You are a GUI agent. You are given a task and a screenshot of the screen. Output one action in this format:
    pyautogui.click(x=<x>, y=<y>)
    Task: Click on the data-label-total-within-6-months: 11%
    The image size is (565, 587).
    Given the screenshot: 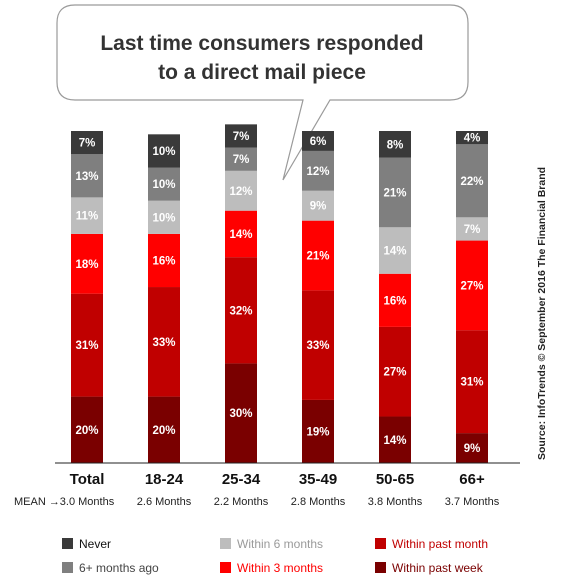 What is the action you would take?
    pyautogui.click(x=87, y=217)
    